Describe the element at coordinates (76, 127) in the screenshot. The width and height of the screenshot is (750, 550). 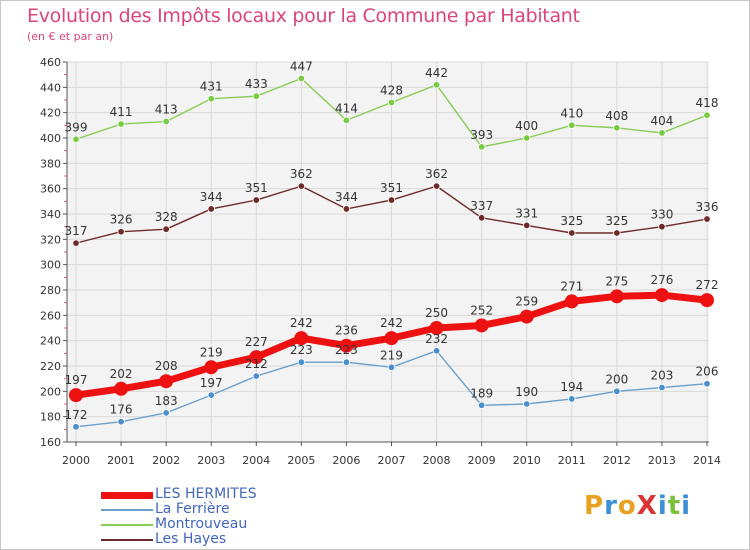
I see `data-label-montrouveau: 399` at that location.